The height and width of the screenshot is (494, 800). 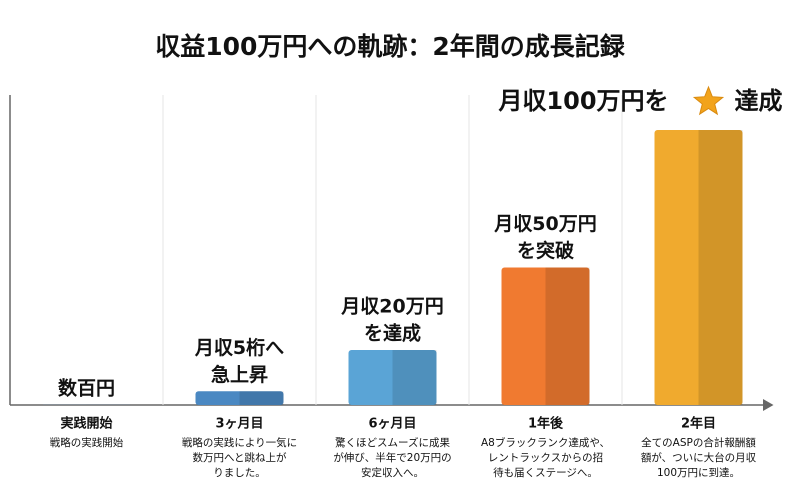 What do you see at coordinates (698, 424) in the screenshot?
I see `x-tick-label: 2年目` at bounding box center [698, 424].